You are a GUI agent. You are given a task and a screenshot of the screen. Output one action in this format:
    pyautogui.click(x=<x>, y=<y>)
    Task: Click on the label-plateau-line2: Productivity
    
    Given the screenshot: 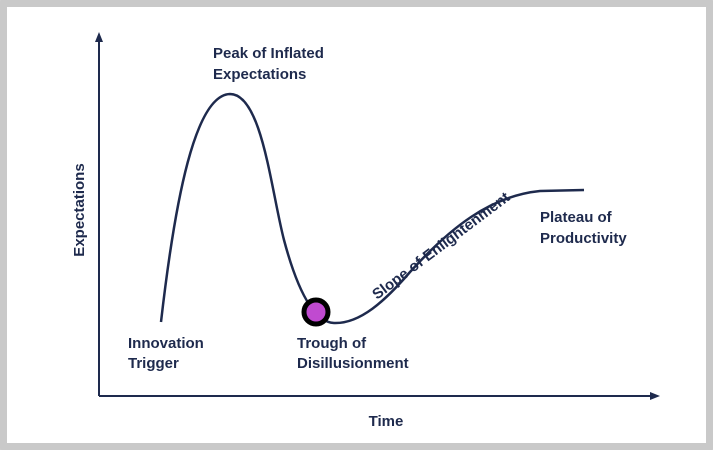 What is the action you would take?
    pyautogui.click(x=583, y=238)
    